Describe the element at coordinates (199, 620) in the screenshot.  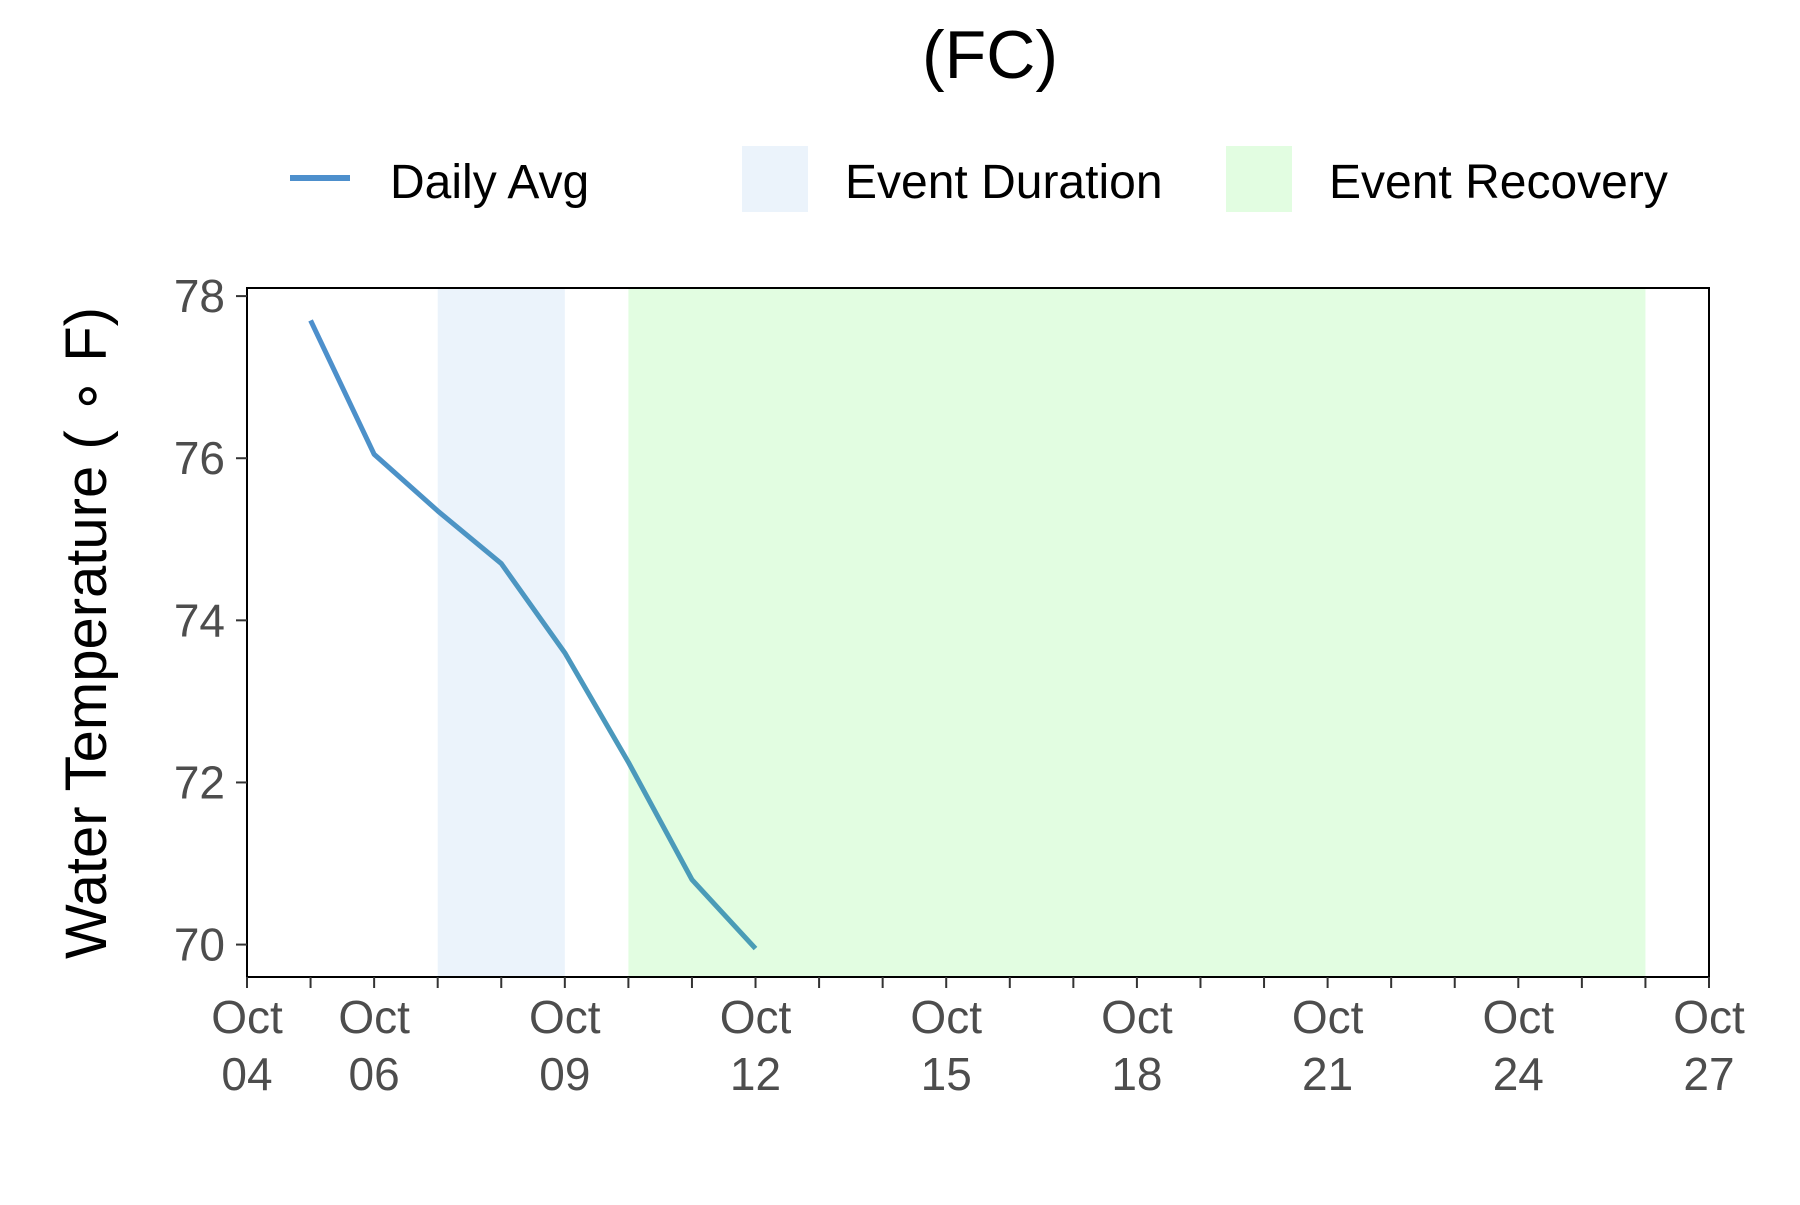
I see `y-tick-label: 74` at that location.